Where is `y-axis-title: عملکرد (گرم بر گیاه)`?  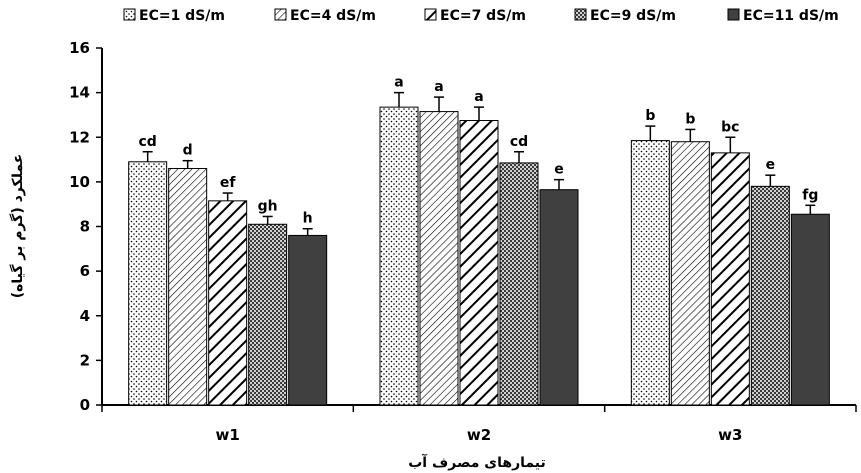
y-axis-title: عملکرد (گرم بر گیاه) is located at coordinates (17, 226).